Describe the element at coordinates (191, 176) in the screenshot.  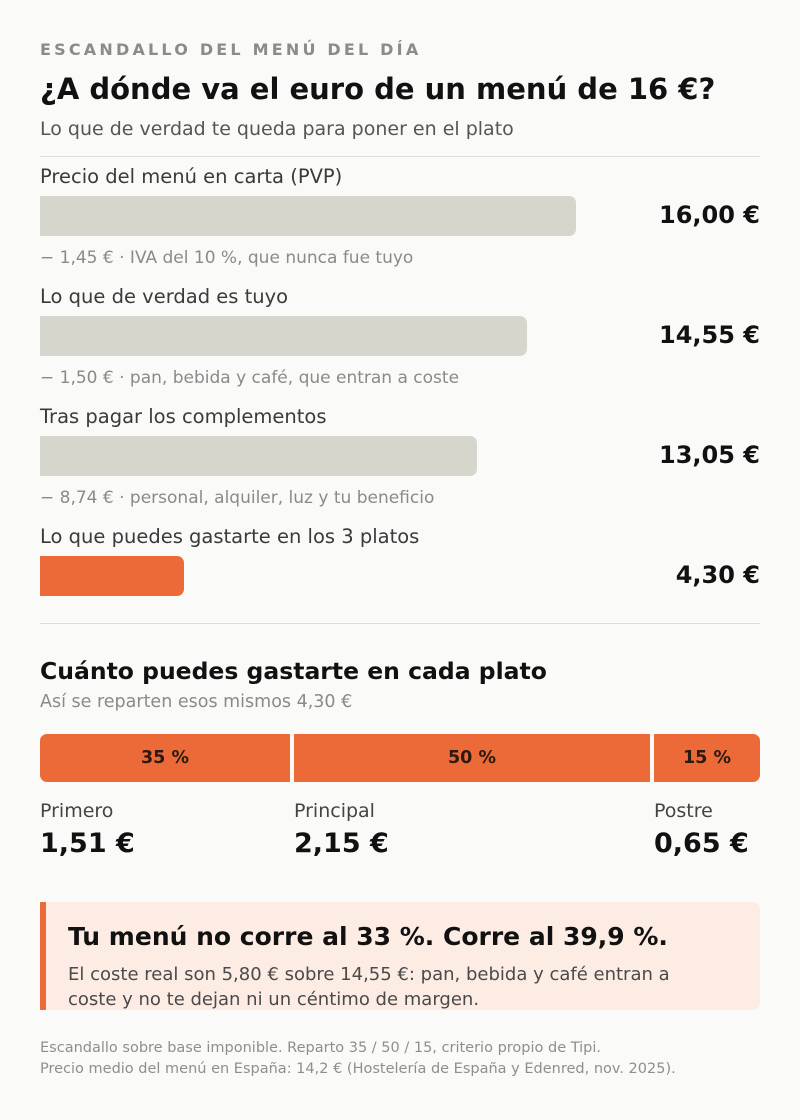
I see `step-label: Precio del menú en carta (PVP)` at that location.